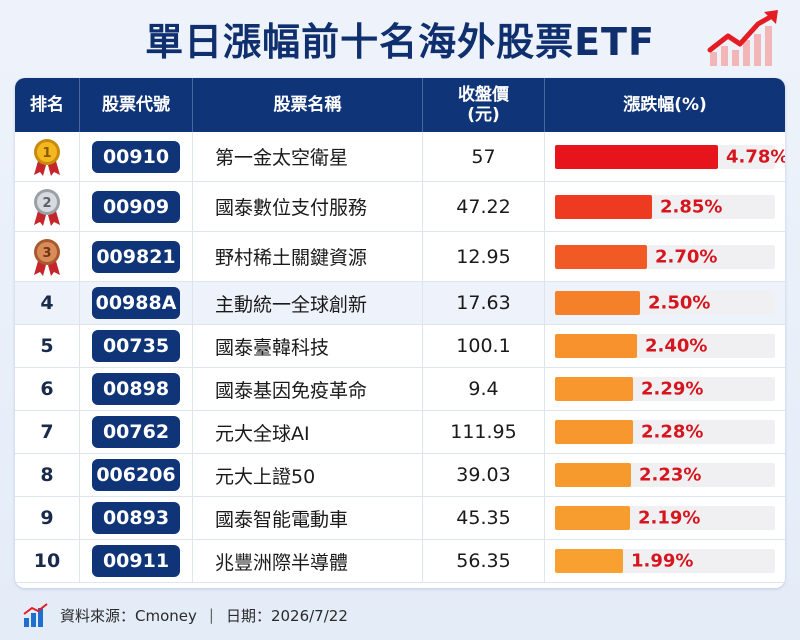  Describe the element at coordinates (484, 432) in the screenshot. I see `close-price: 111.95` at that location.